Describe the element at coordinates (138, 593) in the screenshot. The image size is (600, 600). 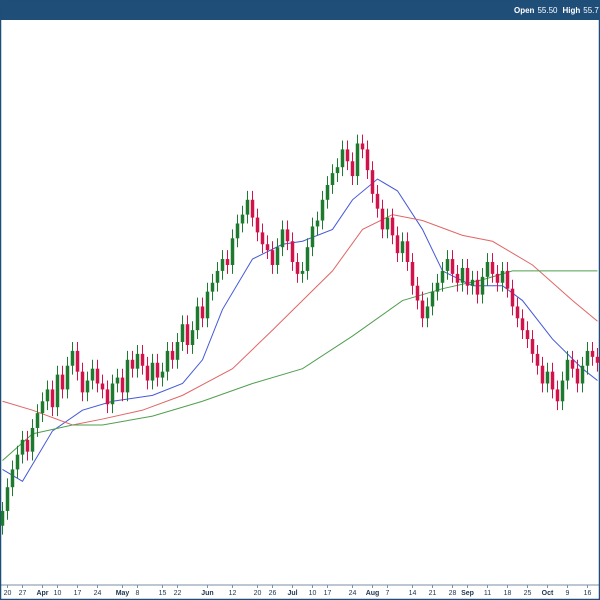
I see `x-tick-label: 8` at that location.